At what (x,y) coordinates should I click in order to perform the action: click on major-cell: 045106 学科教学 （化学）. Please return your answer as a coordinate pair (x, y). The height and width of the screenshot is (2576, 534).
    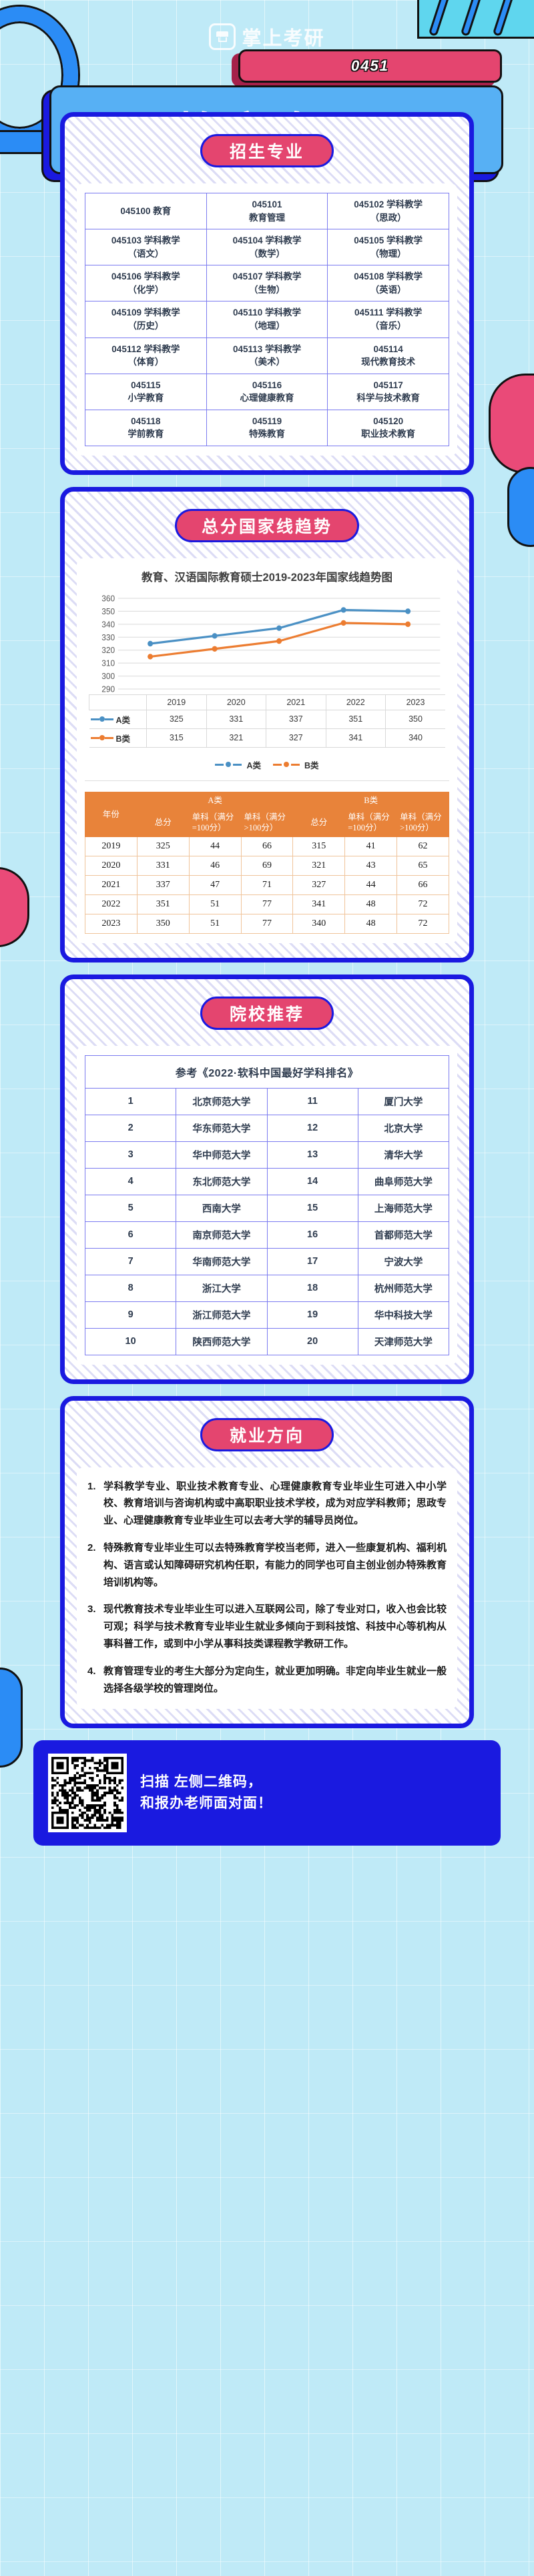
    Looking at the image, I should click on (146, 283).